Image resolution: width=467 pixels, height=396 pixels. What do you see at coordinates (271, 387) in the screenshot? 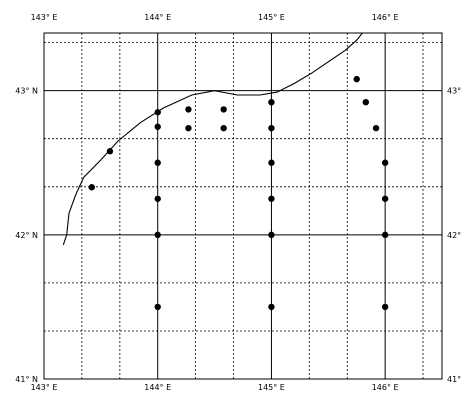
I see `bottom-lon-label: 145° E` at bounding box center [271, 387].